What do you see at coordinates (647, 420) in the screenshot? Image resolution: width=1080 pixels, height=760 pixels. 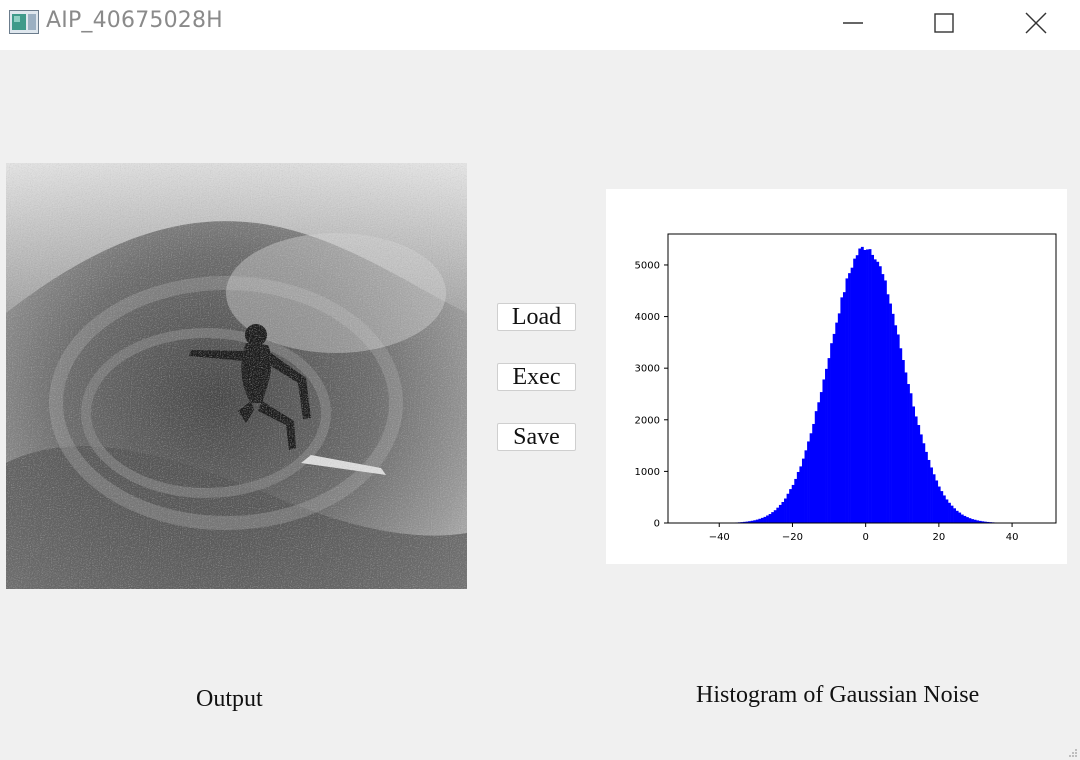 I see `y-tick-label: 2000` at bounding box center [647, 420].